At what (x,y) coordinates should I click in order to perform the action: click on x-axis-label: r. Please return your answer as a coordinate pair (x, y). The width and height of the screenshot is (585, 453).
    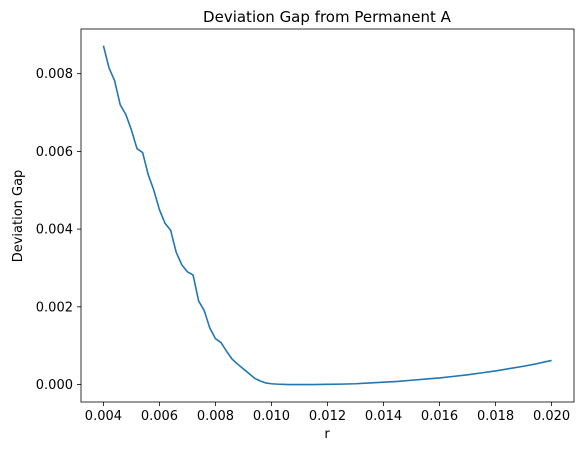
    Looking at the image, I should click on (327, 434).